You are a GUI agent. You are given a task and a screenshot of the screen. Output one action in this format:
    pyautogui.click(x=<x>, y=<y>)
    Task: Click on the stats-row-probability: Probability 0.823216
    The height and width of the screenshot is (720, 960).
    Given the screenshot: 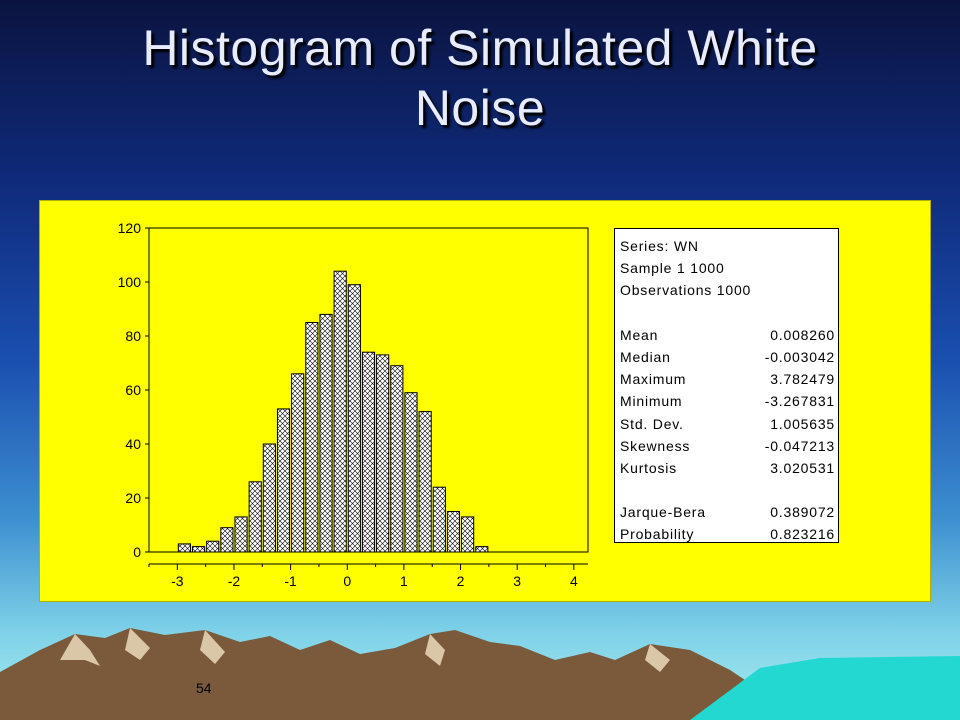 What is the action you would take?
    pyautogui.click(x=727, y=534)
    